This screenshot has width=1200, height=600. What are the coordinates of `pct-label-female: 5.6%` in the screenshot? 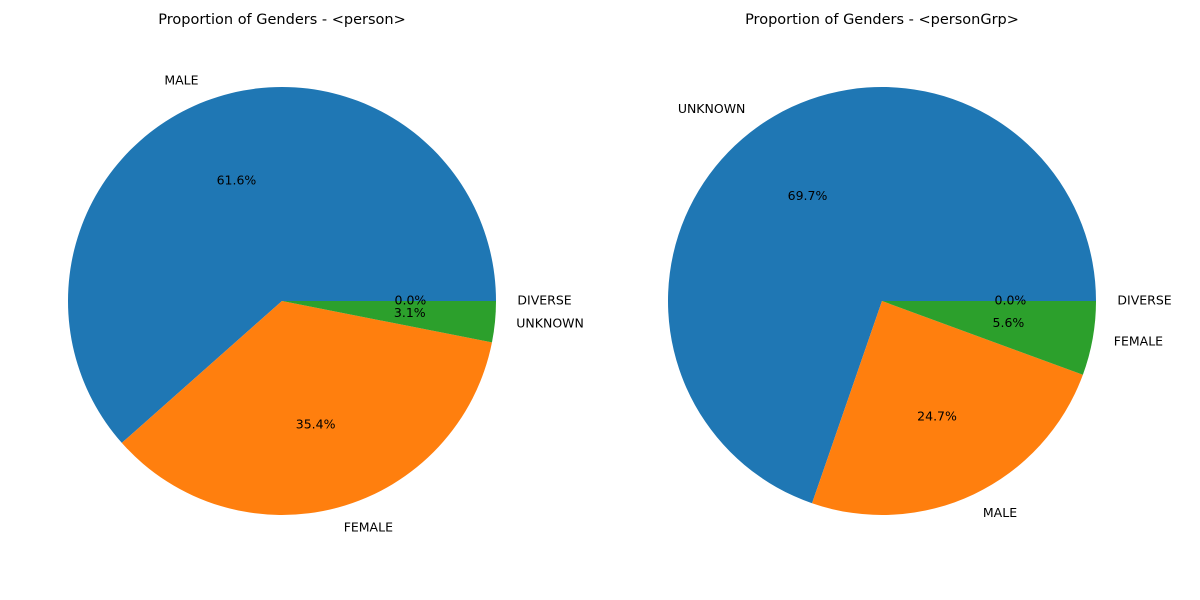 It's located at (1009, 322).